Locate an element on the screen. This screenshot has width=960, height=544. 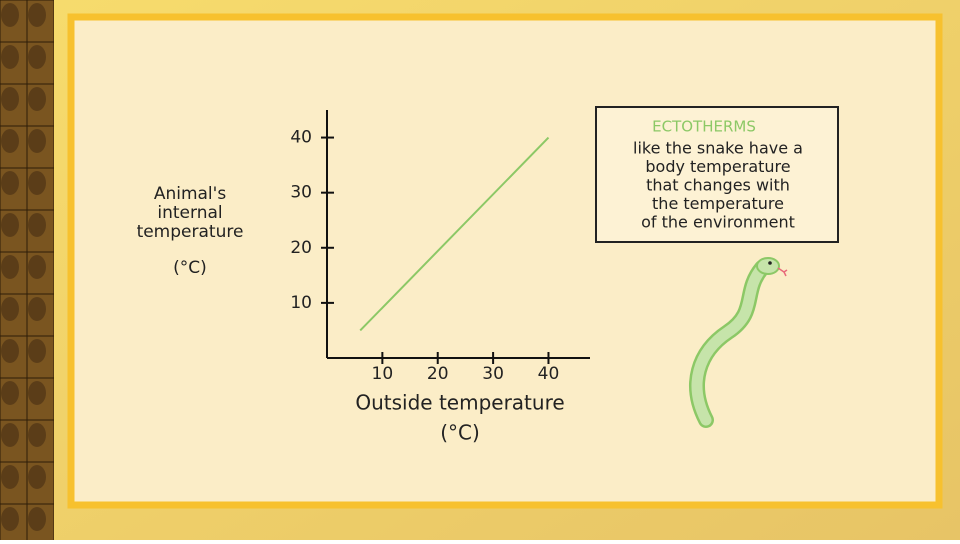
annotation-box is located at coordinates (717, 174).